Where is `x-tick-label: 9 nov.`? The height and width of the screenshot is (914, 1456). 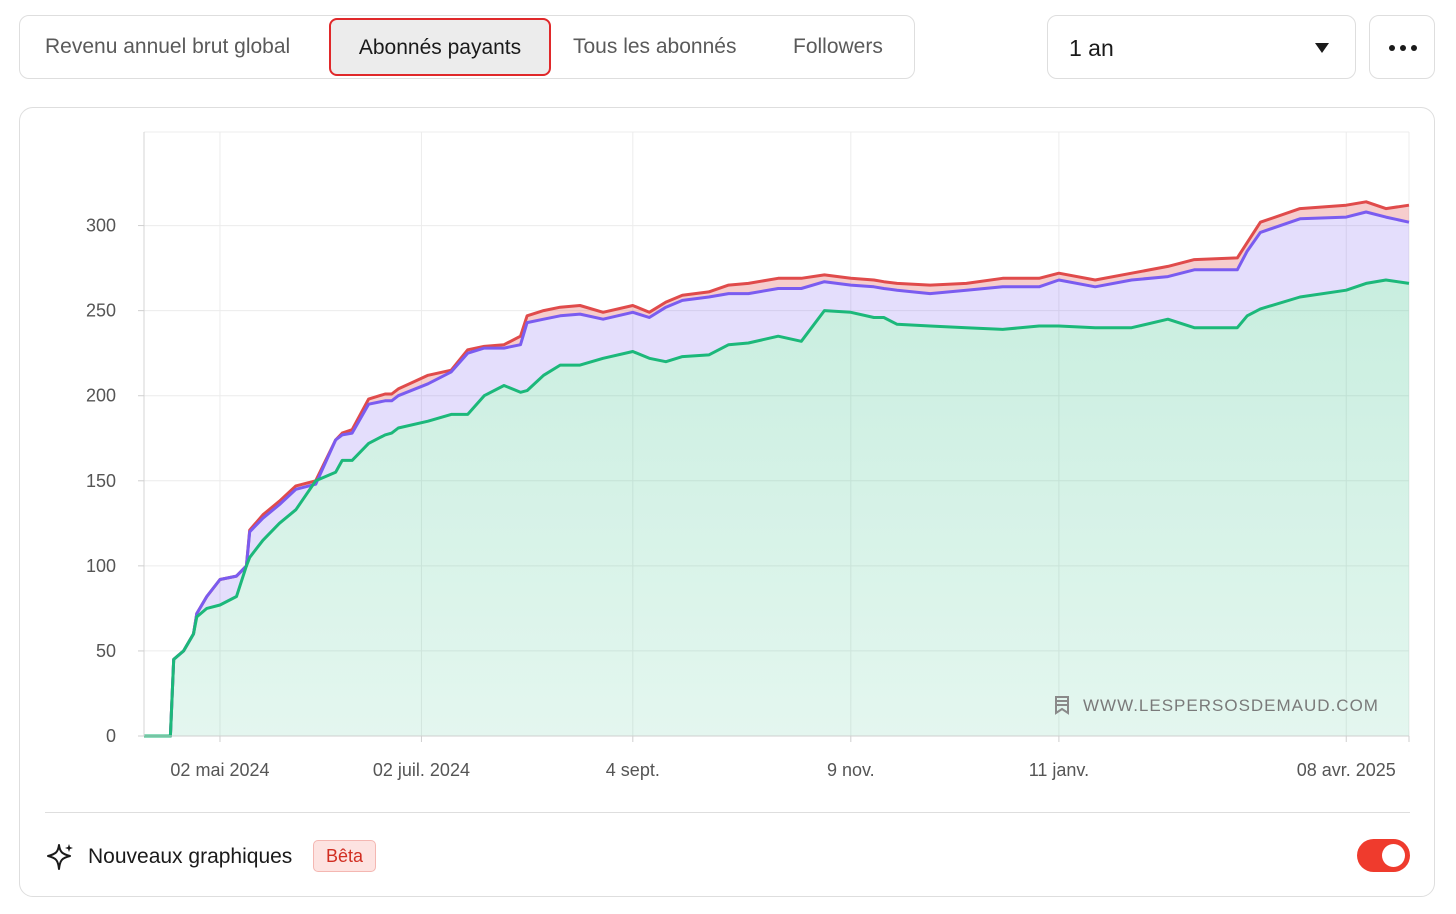
x-tick-label: 9 nov. is located at coordinates (851, 770).